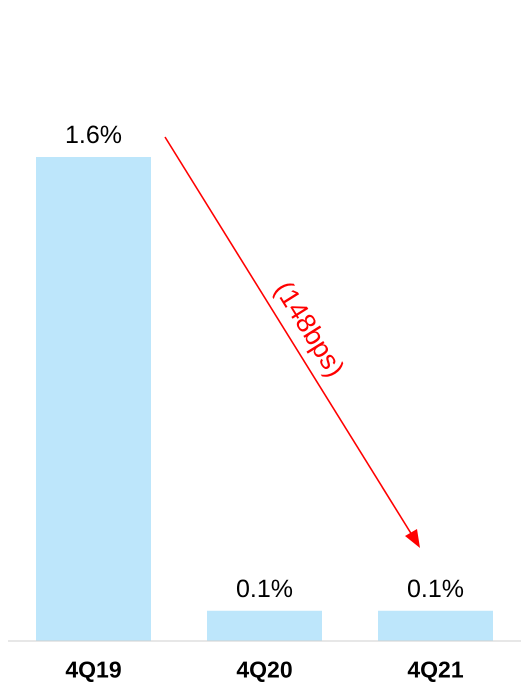 This screenshot has height=689, width=521. Describe the element at coordinates (264, 669) in the screenshot. I see `x-tick-label: 4Q20` at that location.